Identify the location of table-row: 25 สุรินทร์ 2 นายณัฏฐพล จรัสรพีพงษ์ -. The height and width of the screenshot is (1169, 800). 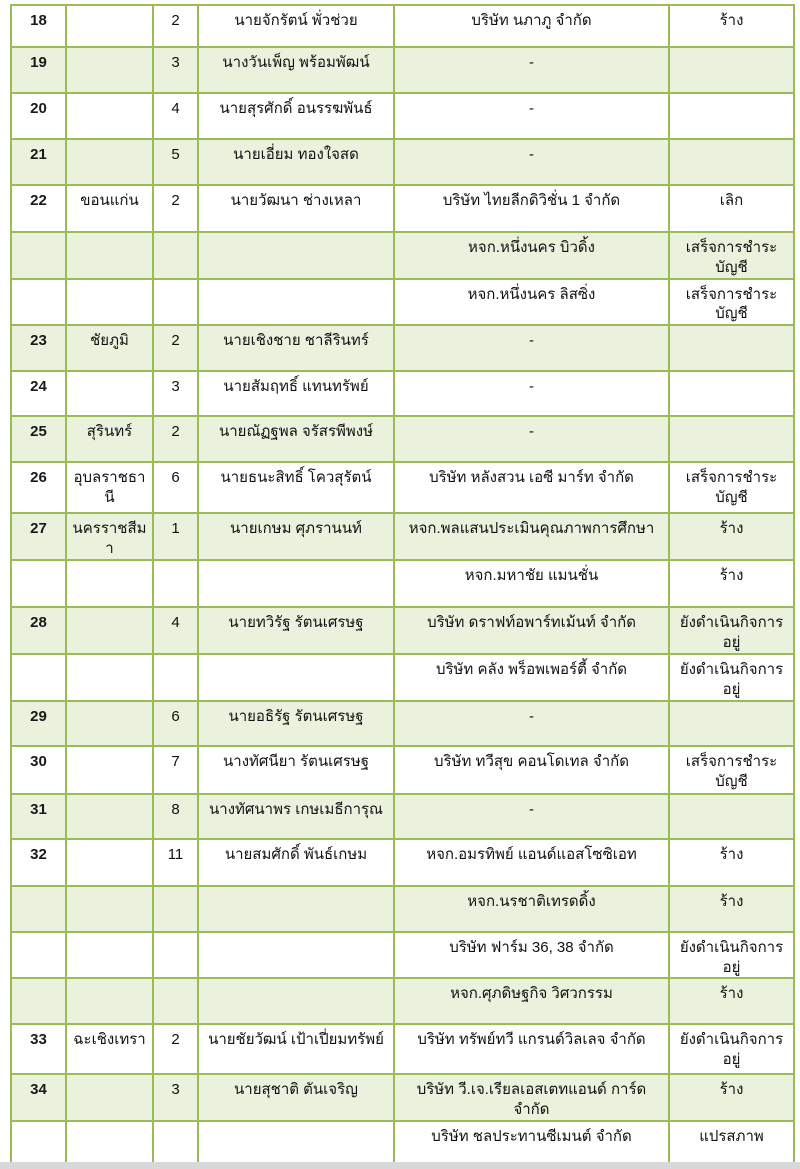
(402, 439).